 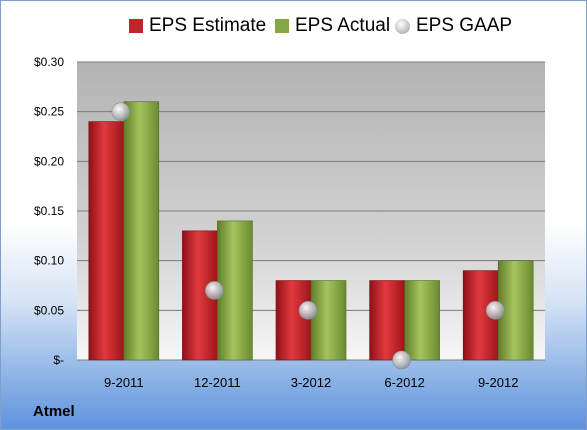 I want to click on legend-marker-eps-gaap, so click(x=402, y=26).